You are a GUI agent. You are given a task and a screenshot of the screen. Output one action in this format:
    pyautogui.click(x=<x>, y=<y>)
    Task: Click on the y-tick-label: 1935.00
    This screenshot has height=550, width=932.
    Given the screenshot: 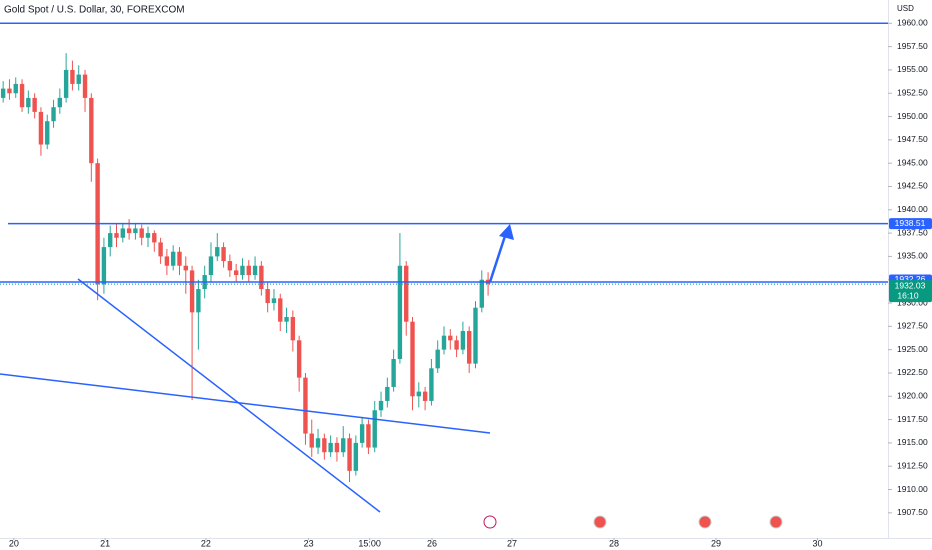 What is the action you would take?
    pyautogui.click(x=912, y=256)
    